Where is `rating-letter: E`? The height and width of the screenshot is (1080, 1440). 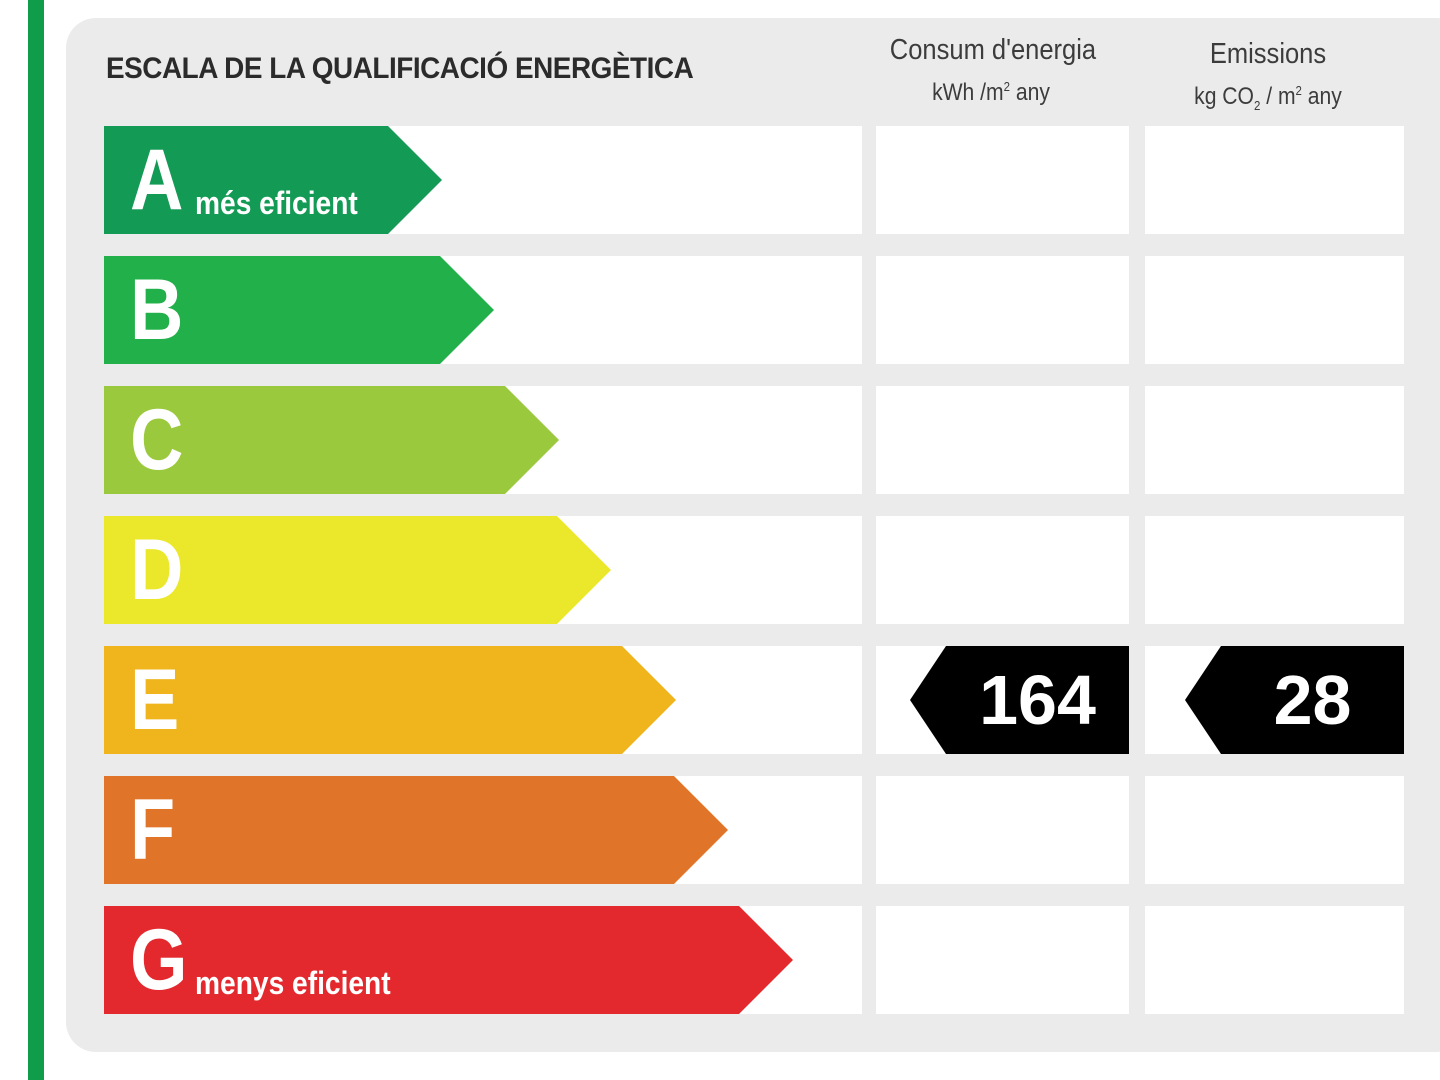
rating-letter: E is located at coordinates (155, 700).